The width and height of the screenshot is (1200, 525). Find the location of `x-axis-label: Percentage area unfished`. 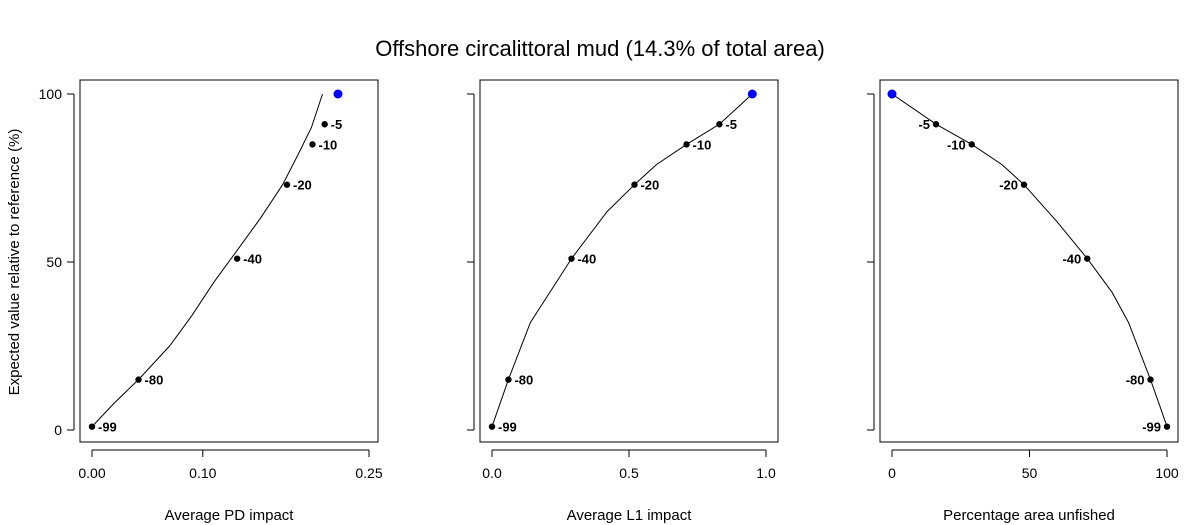

x-axis-label: Percentage area unfished is located at coordinates (1029, 515).